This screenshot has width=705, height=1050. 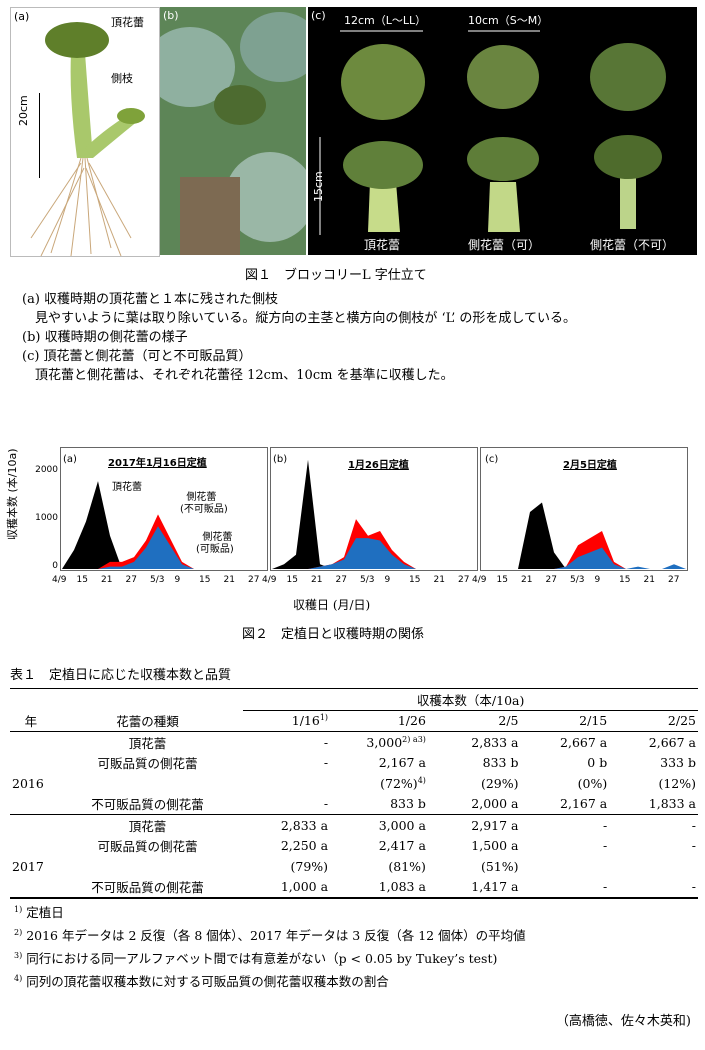 I want to click on footnote-mark: 1), so click(x=18, y=909).